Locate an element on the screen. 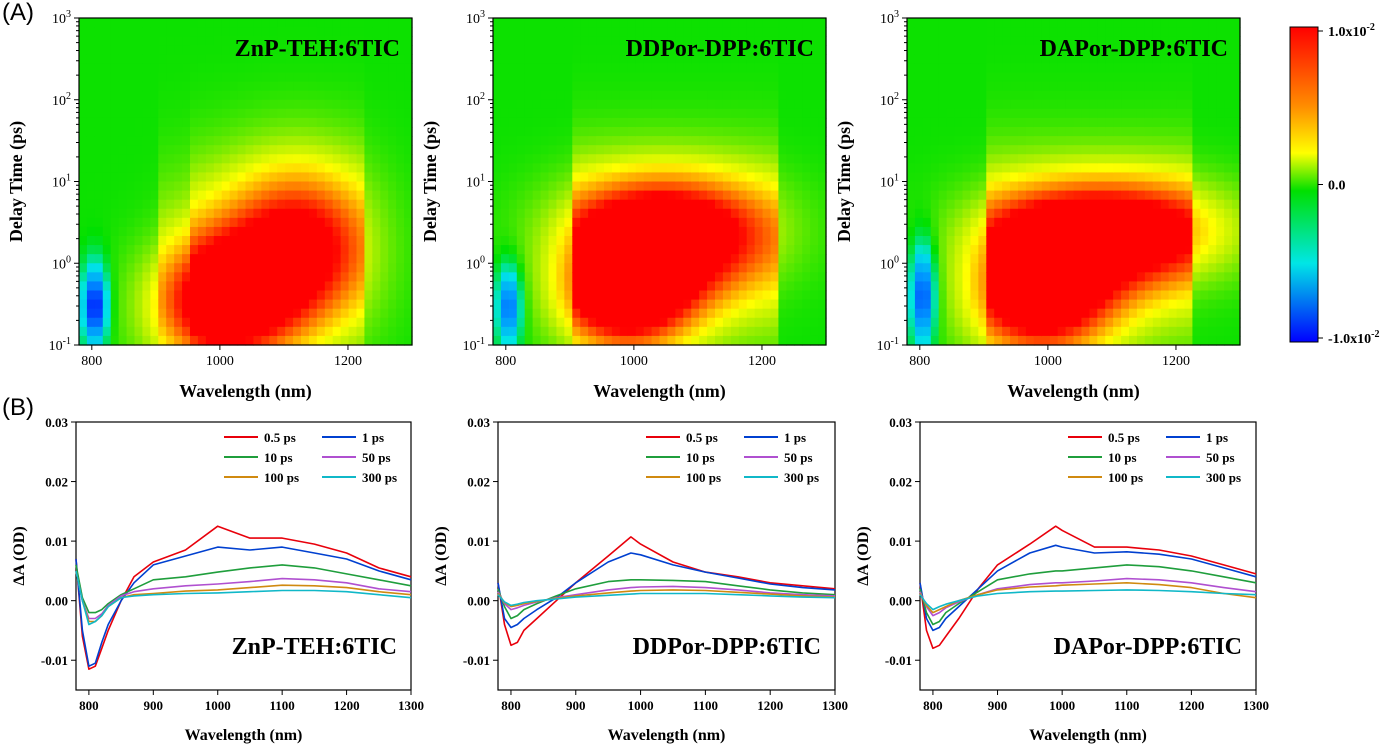  legend-label: 1 ps is located at coordinates (1217, 437).